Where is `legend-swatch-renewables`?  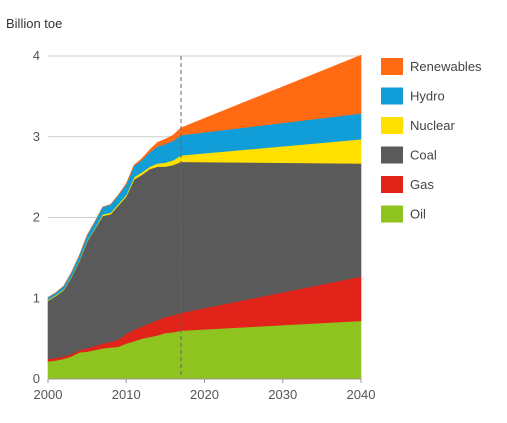 legend-swatch-renewables is located at coordinates (392, 66).